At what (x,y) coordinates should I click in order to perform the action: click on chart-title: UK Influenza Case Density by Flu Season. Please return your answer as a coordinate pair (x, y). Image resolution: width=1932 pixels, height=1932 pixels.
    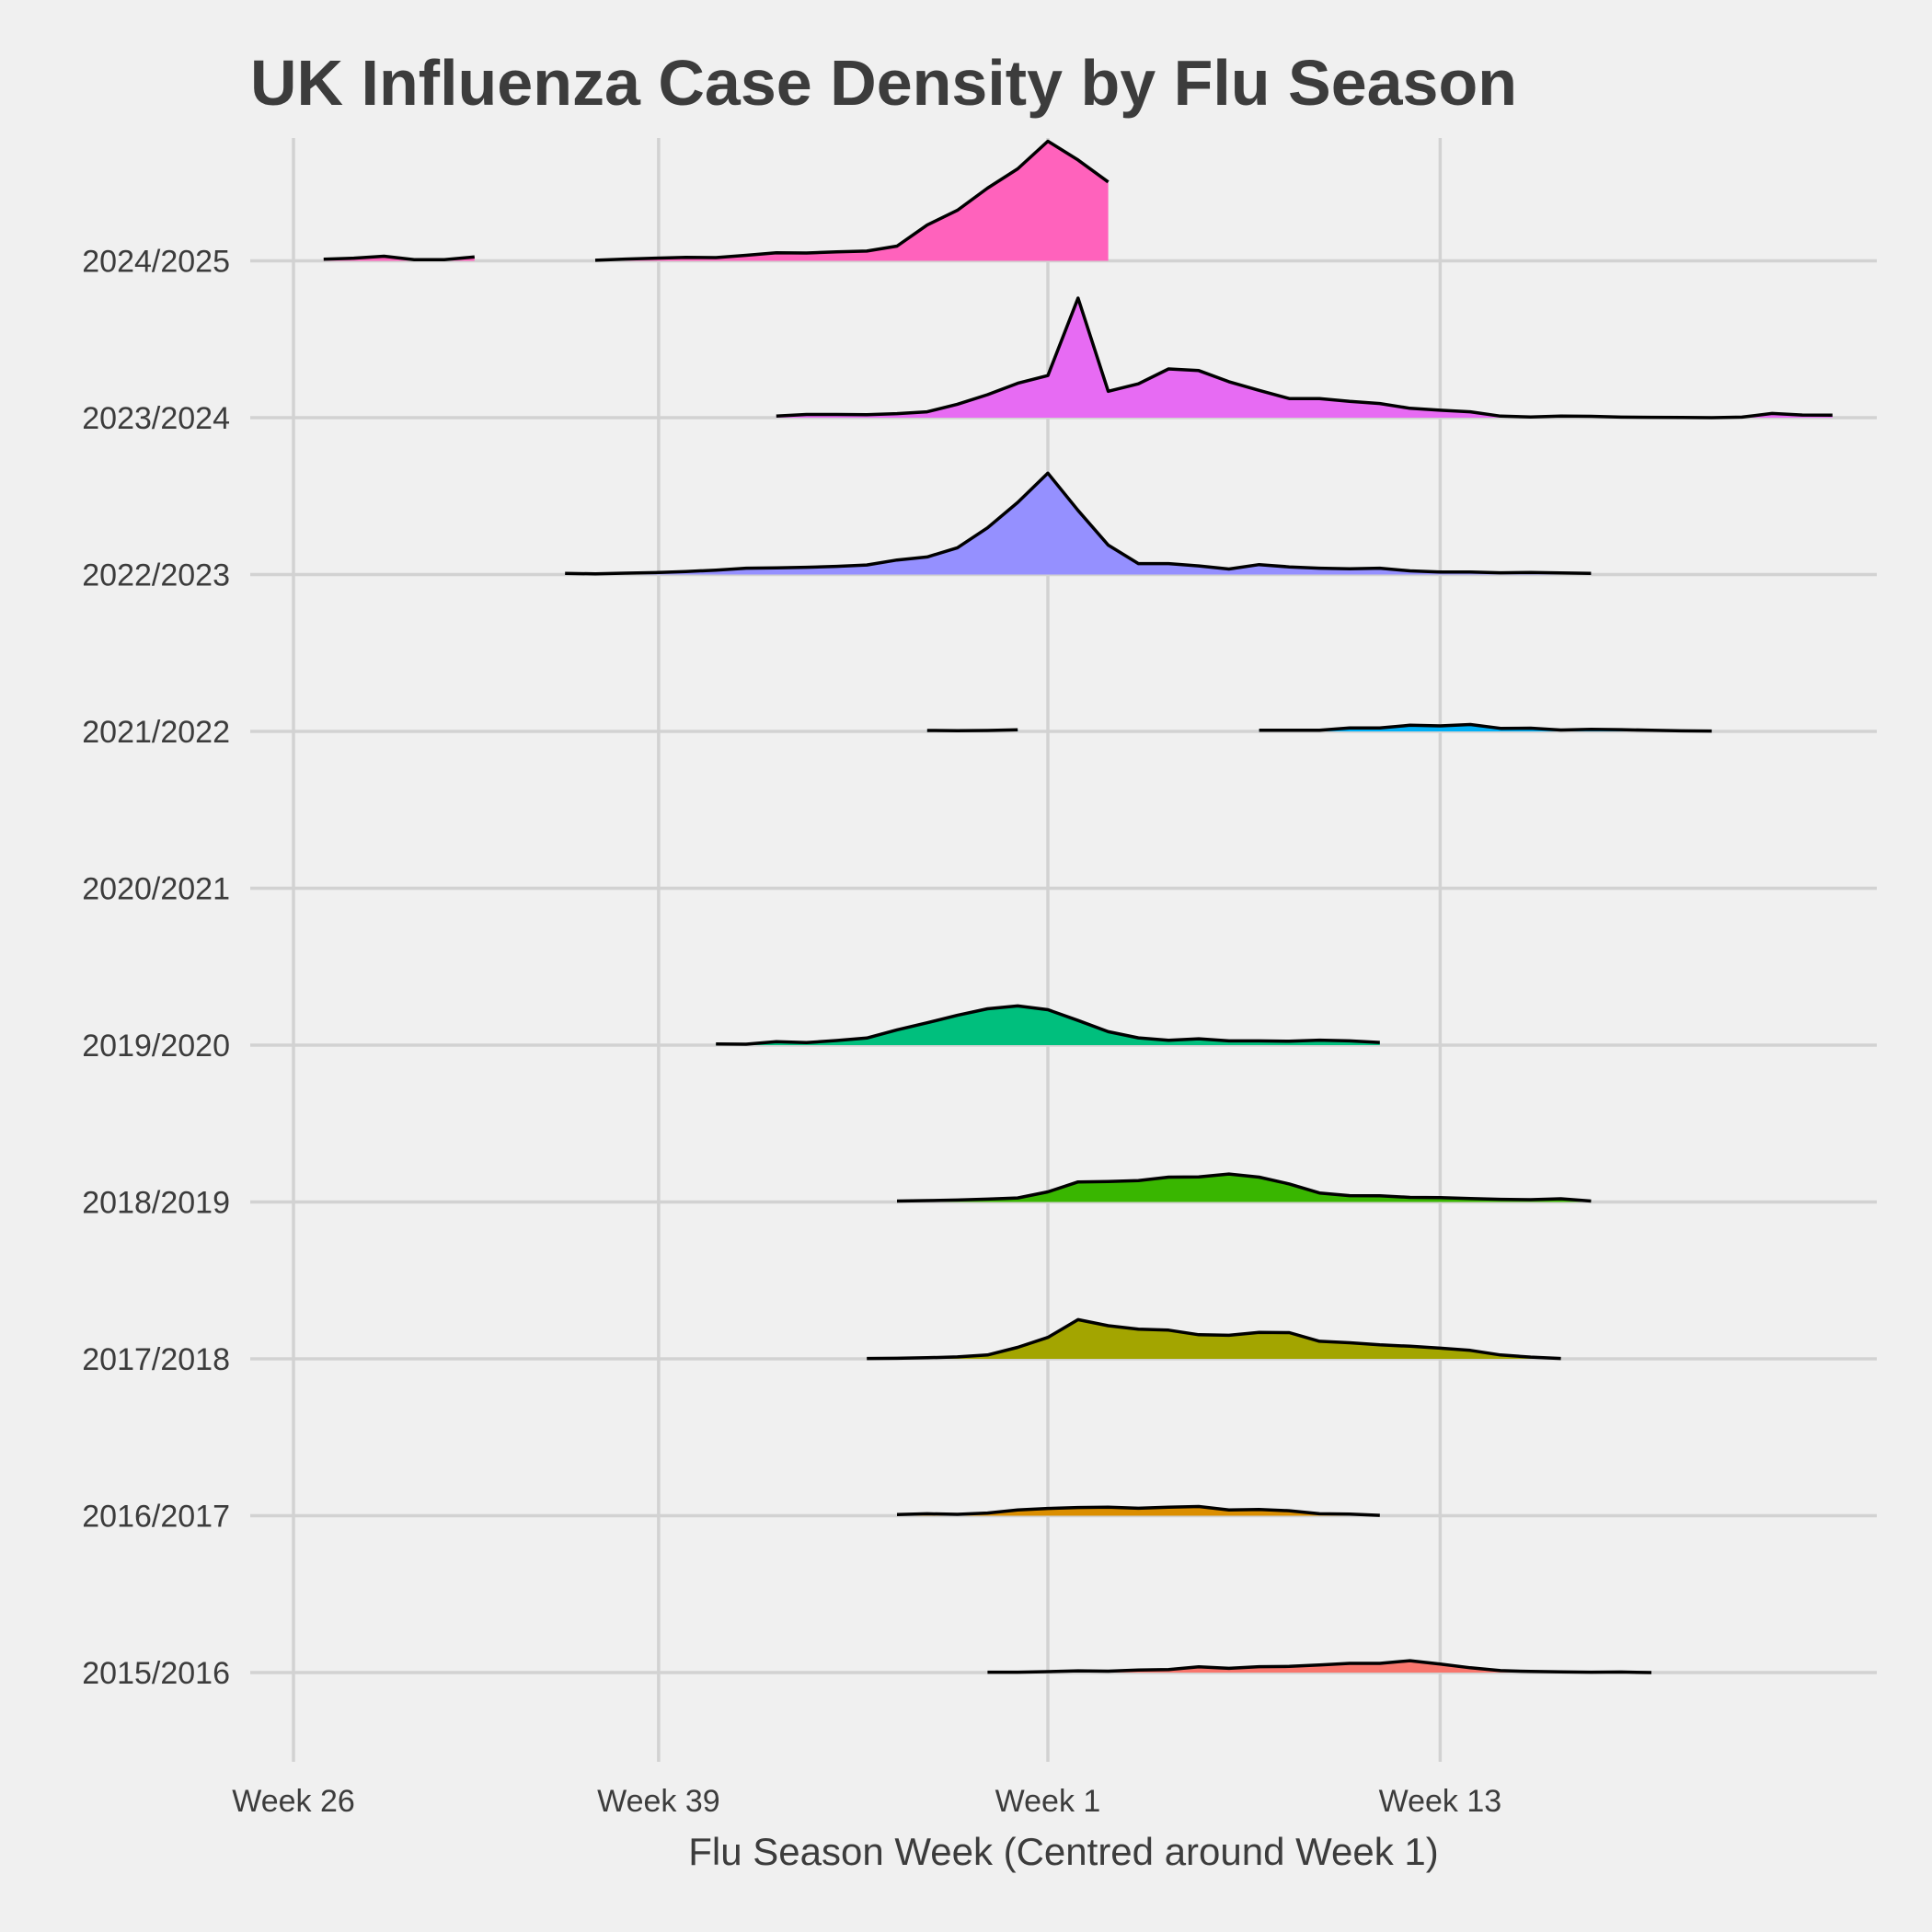
    Looking at the image, I should click on (883, 83).